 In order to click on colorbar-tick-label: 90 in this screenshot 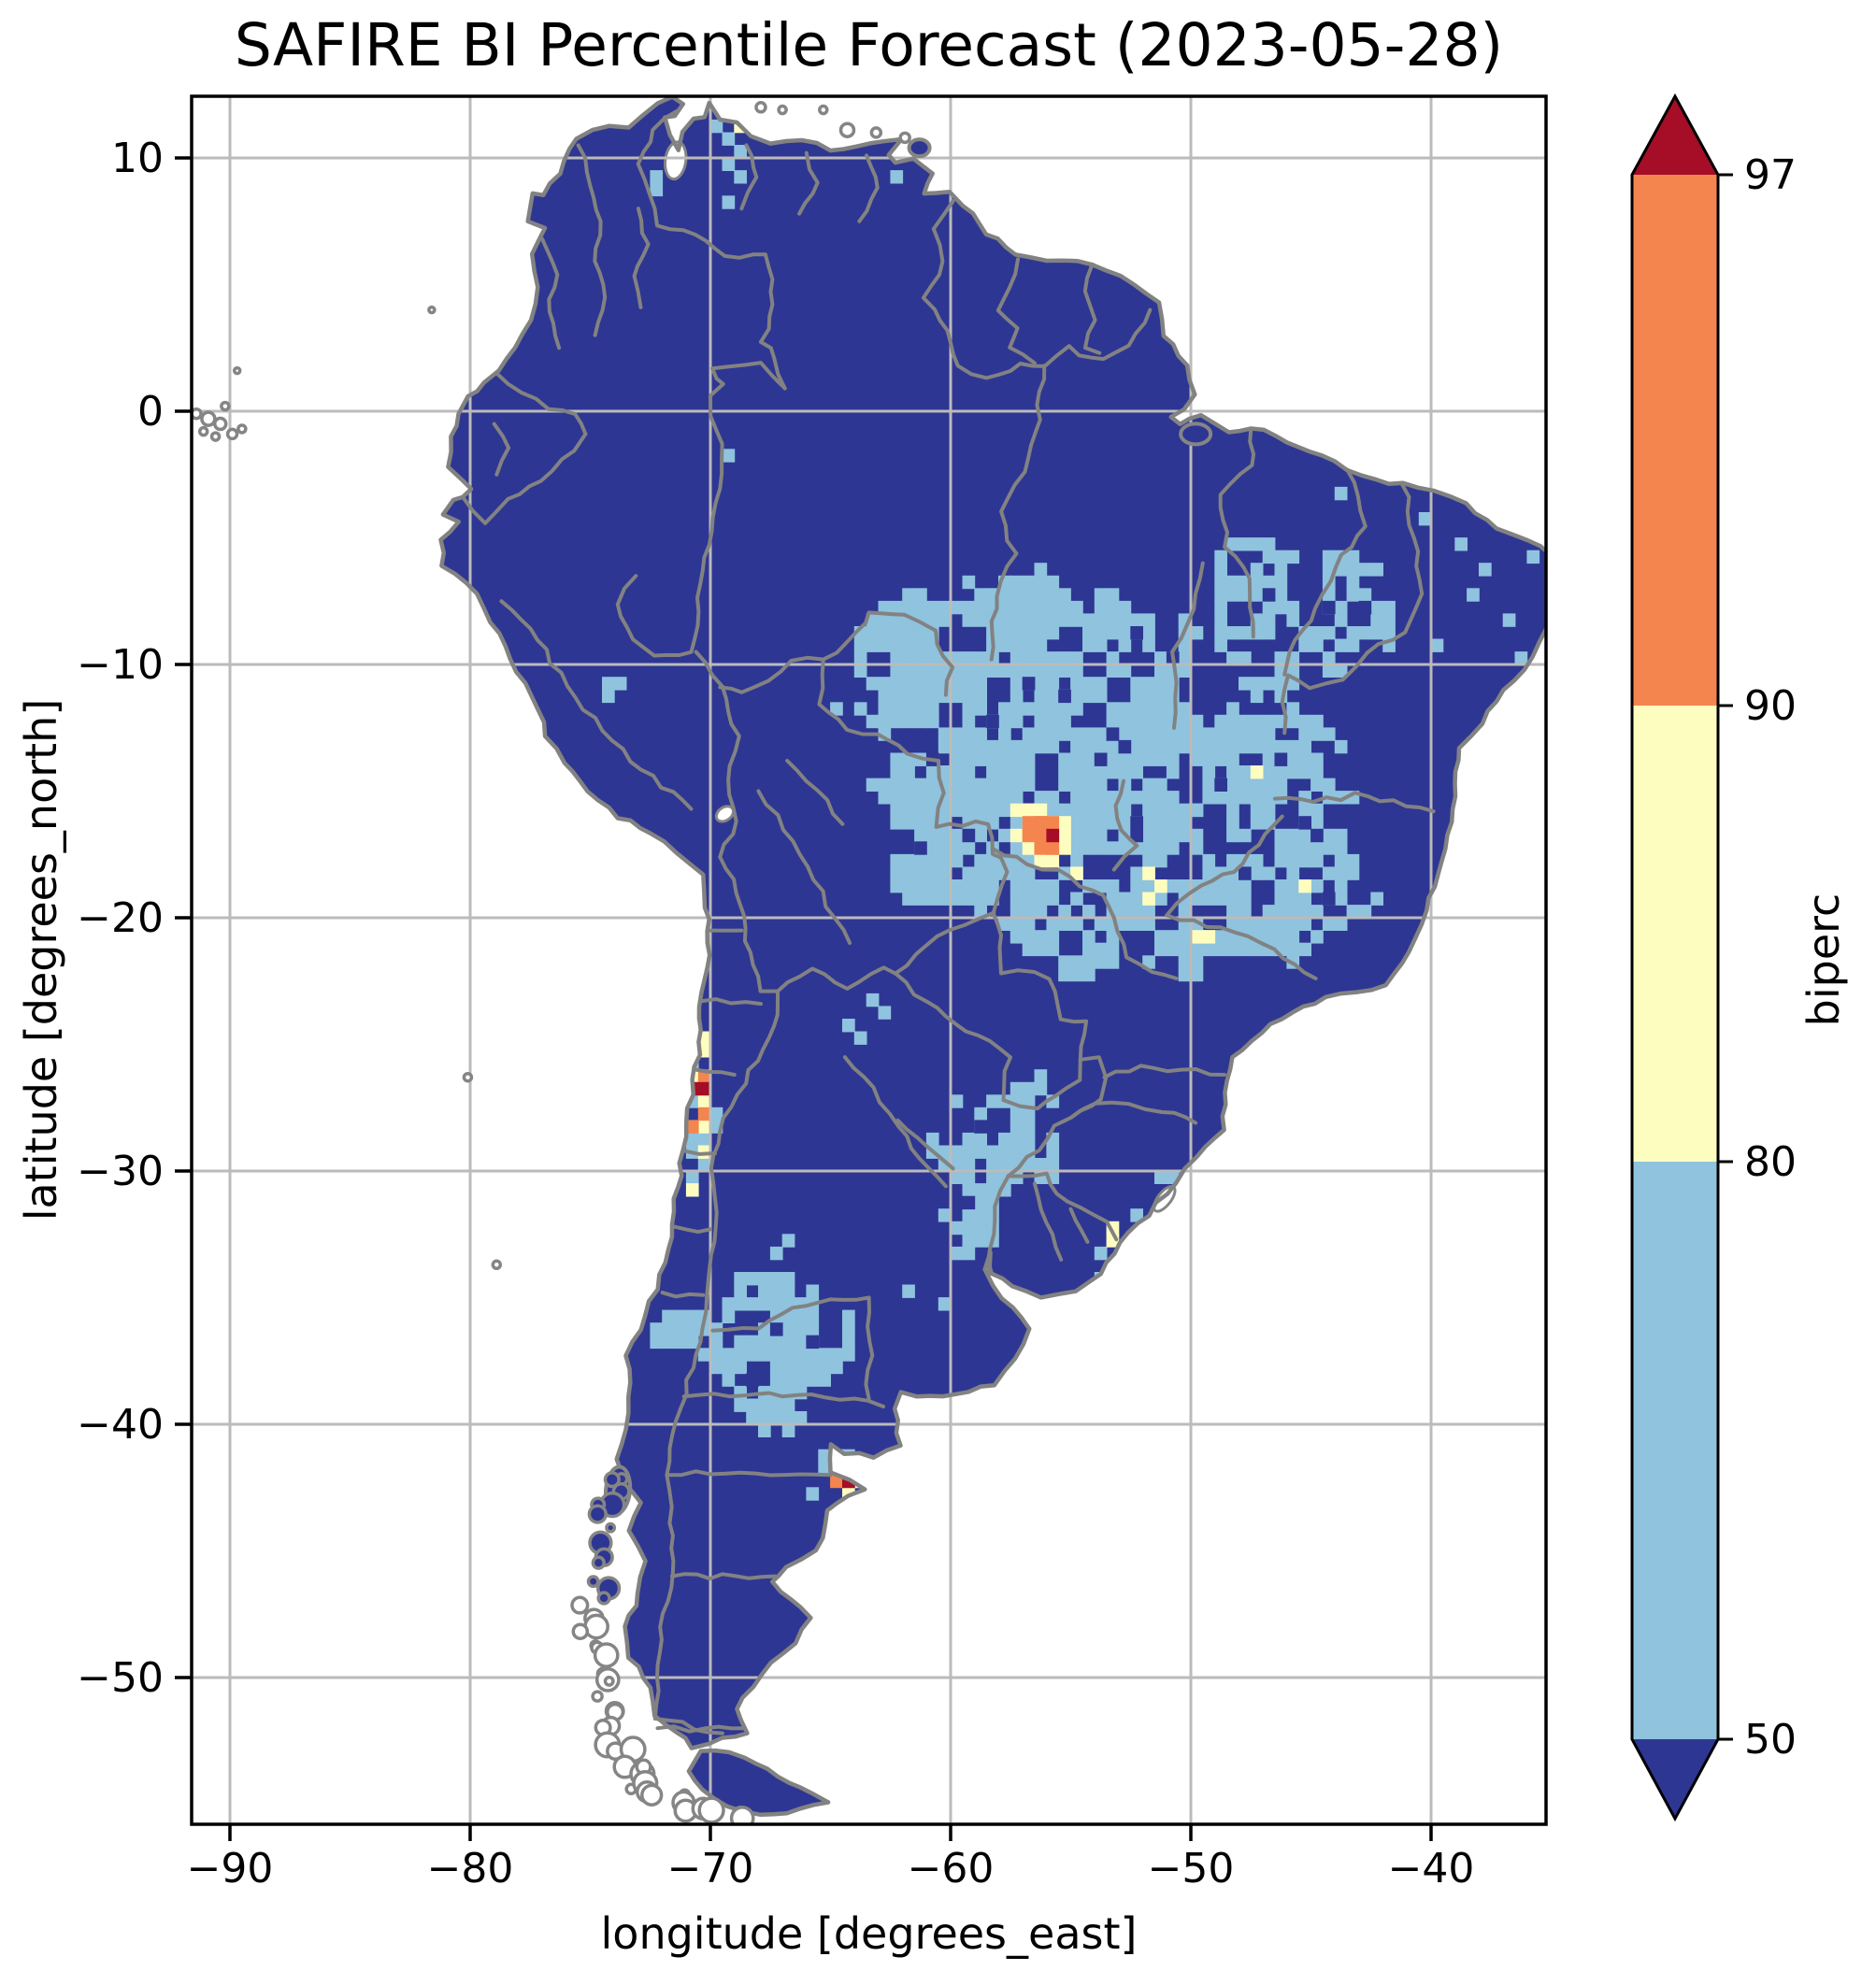, I will do `click(1771, 706)`.